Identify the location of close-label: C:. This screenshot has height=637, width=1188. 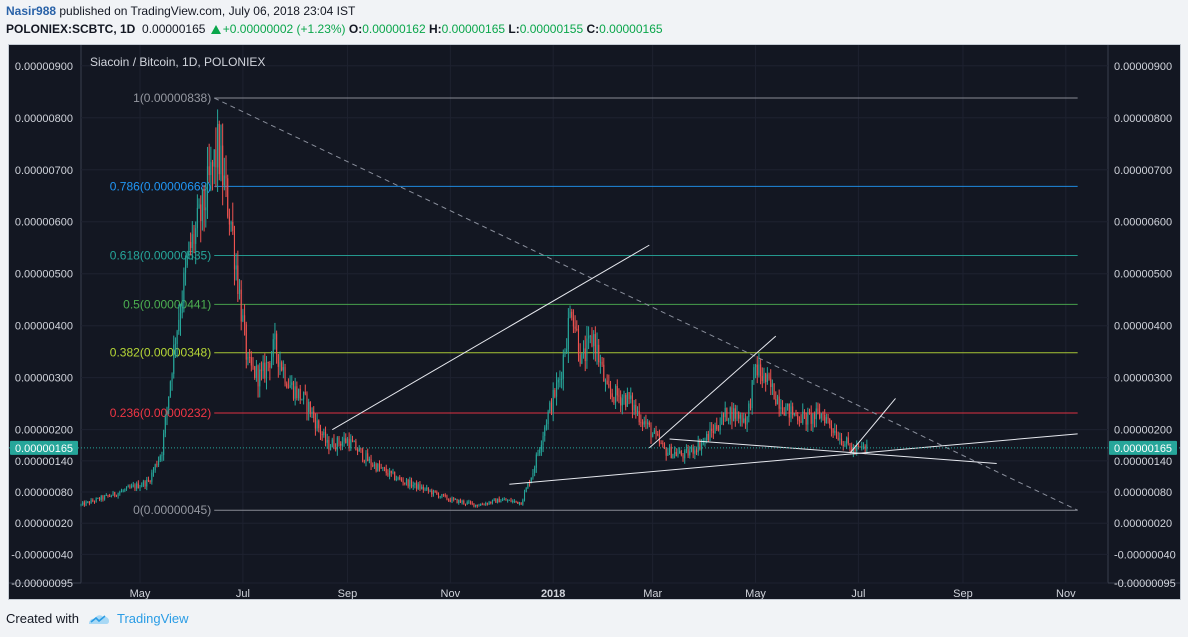
(593, 29).